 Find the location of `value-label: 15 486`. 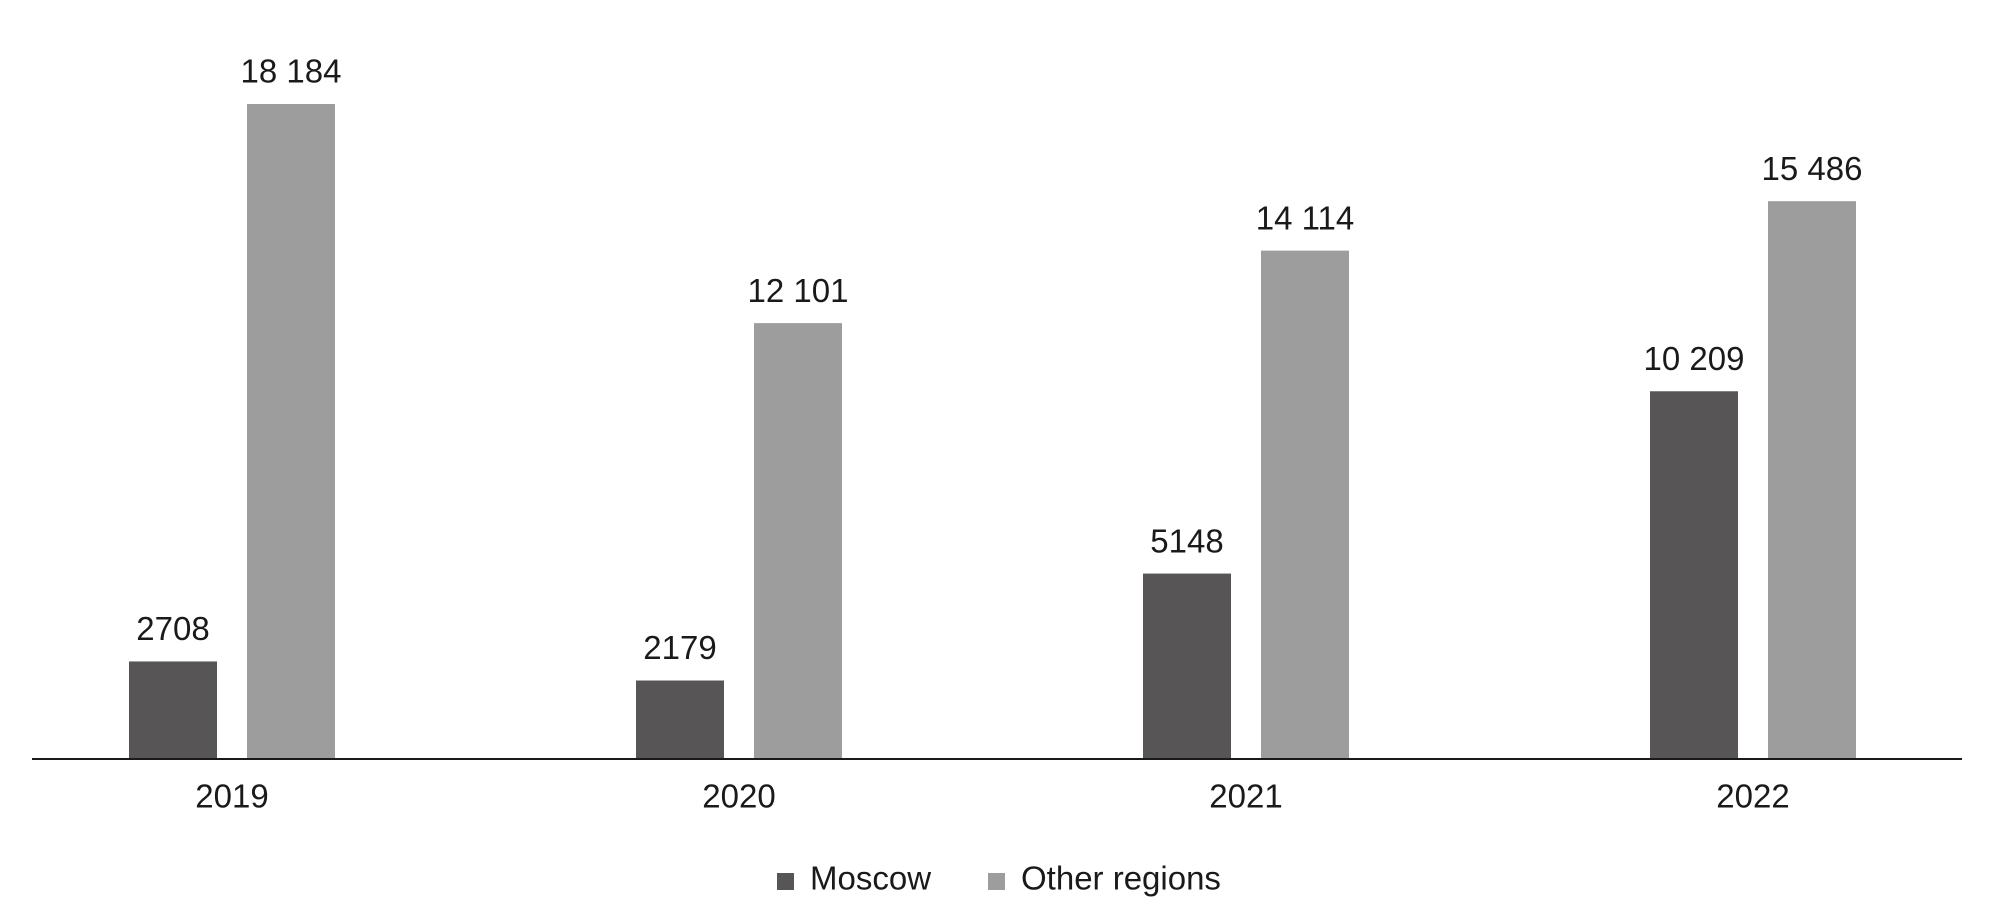

value-label: 15 486 is located at coordinates (1812, 168).